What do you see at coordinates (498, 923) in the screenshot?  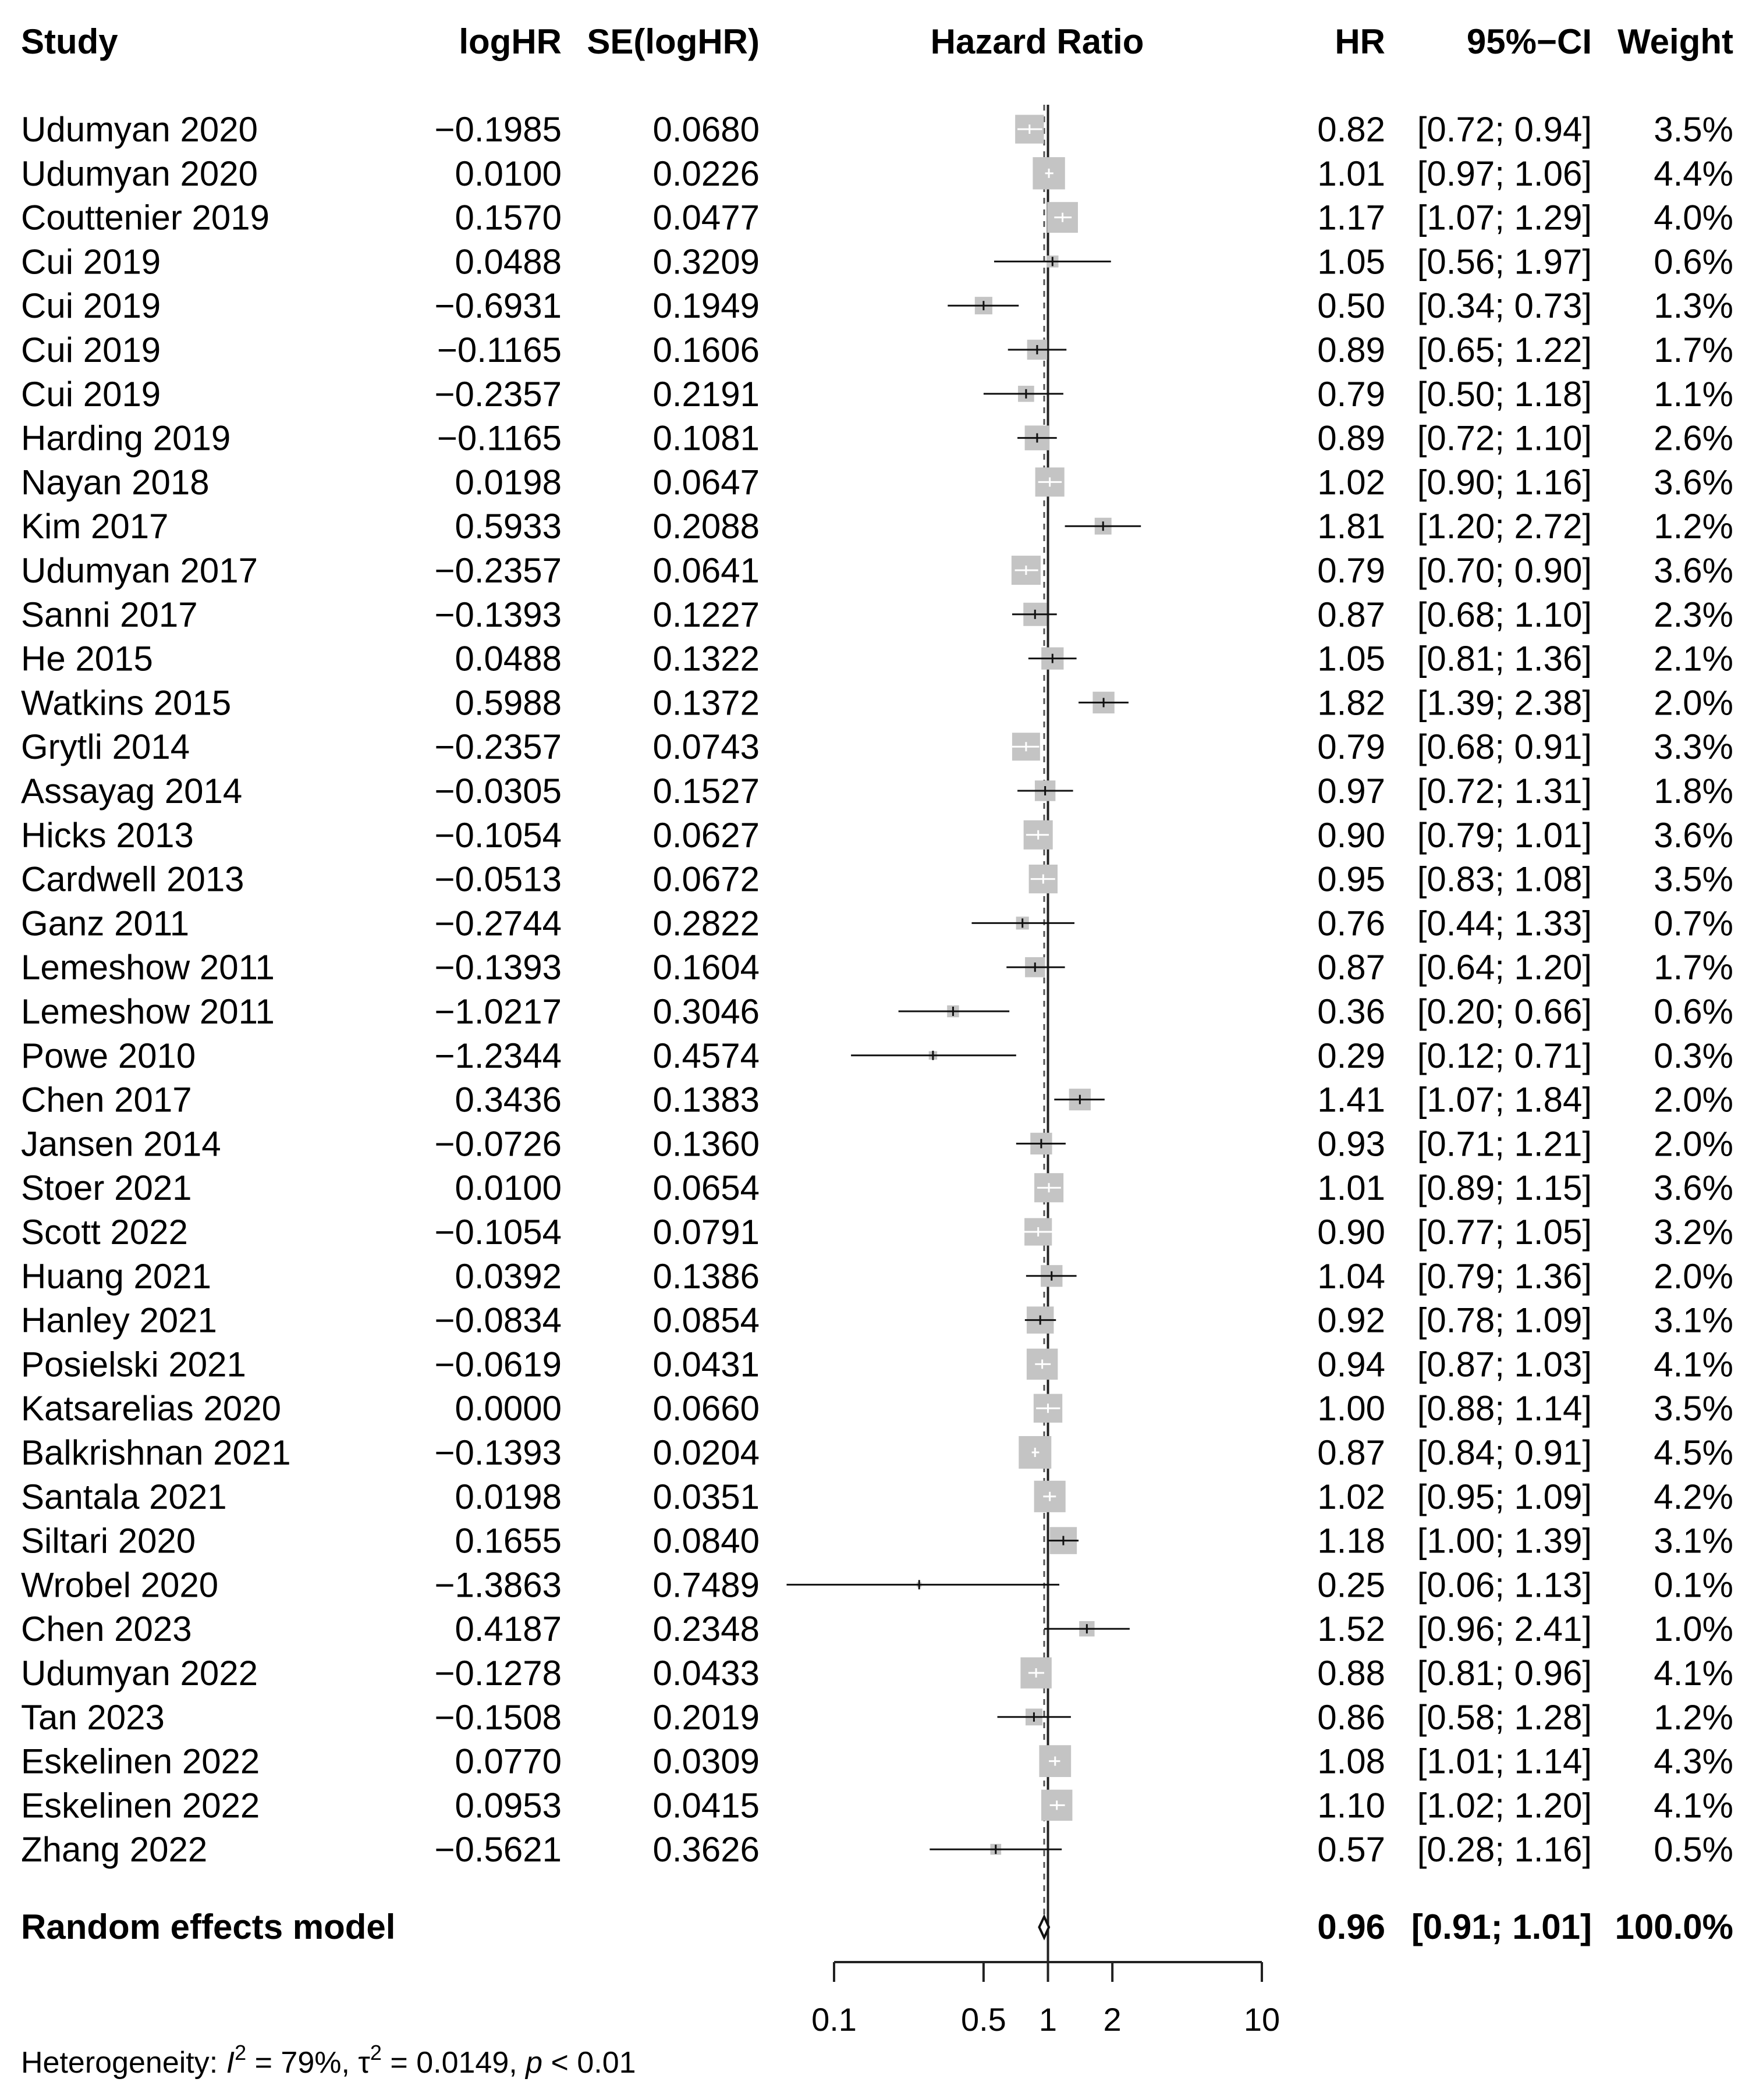 I see `loghr-value: −0.2744` at bounding box center [498, 923].